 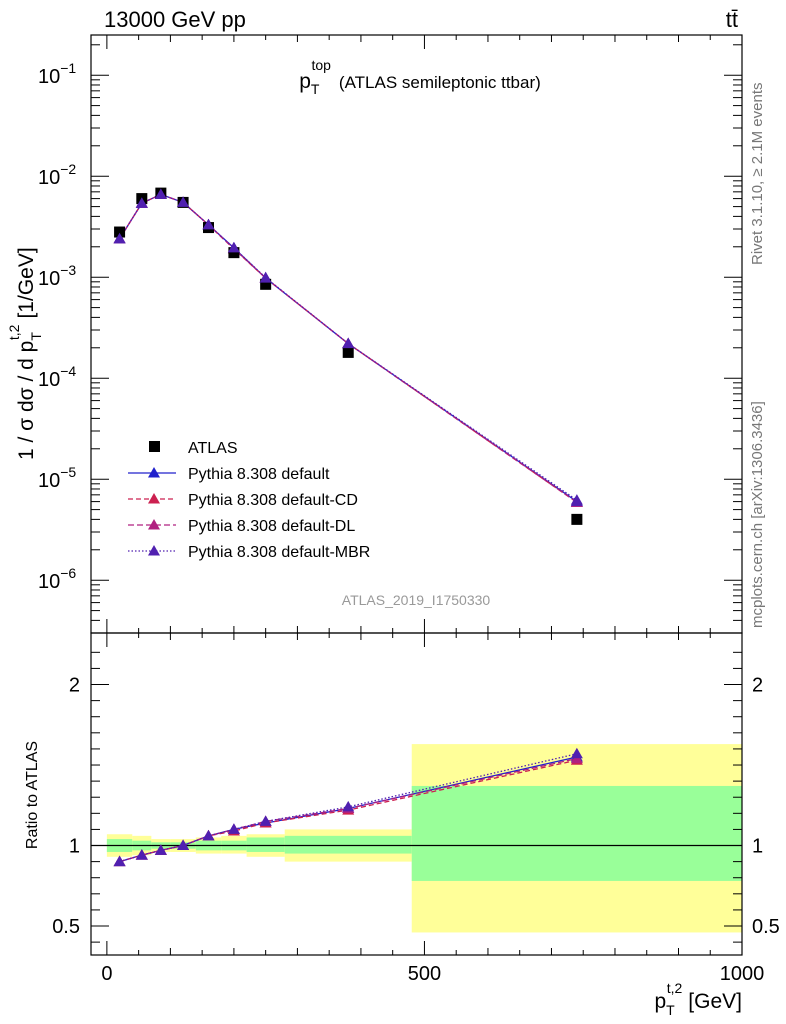 I want to click on plot-title: pTtop (ATLAS semileptonic ttbar), so click(x=420, y=77).